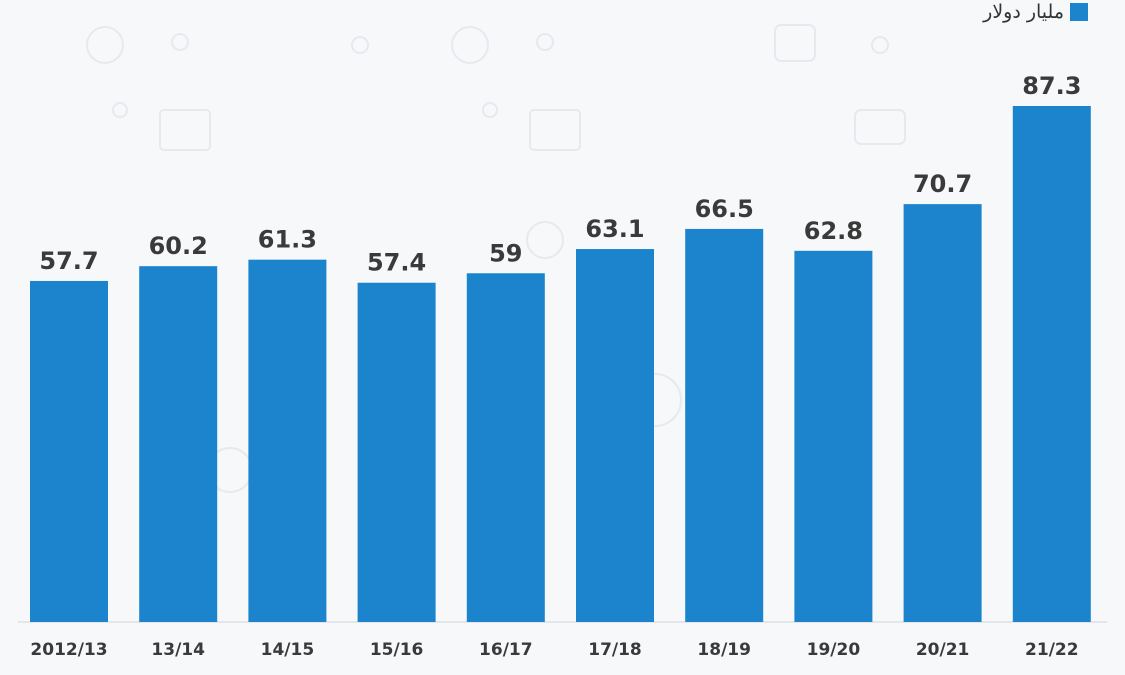 Image resolution: width=1125 pixels, height=675 pixels. Describe the element at coordinates (397, 650) in the screenshot. I see `x-tick-label: 15/16` at that location.